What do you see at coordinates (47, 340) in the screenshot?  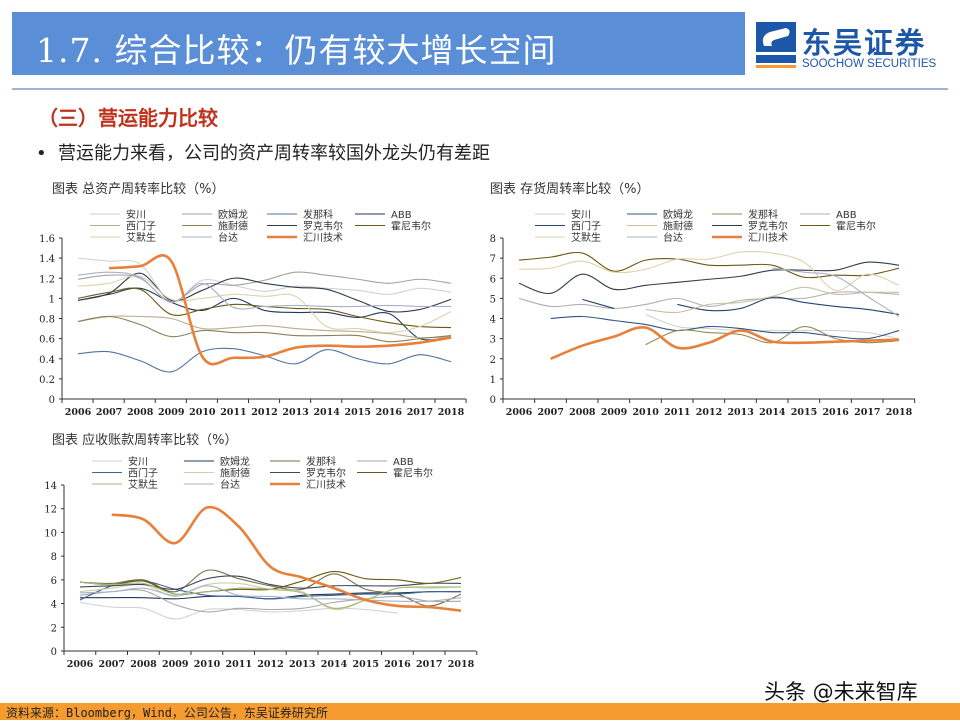 I see `y-tick-label: 0.6` at bounding box center [47, 340].